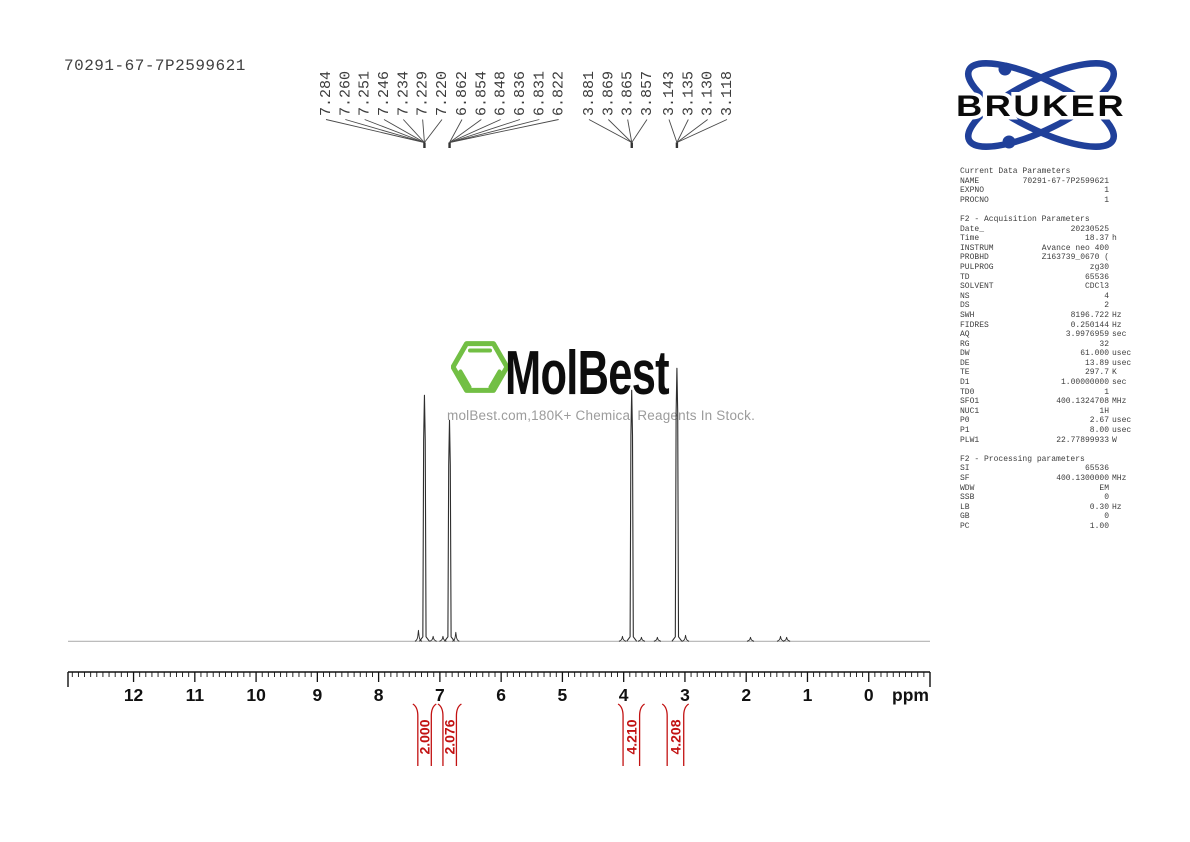 The height and width of the screenshot is (842, 1190). What do you see at coordinates (440, 734) in the screenshot?
I see `integral-bracket-left` at bounding box center [440, 734].